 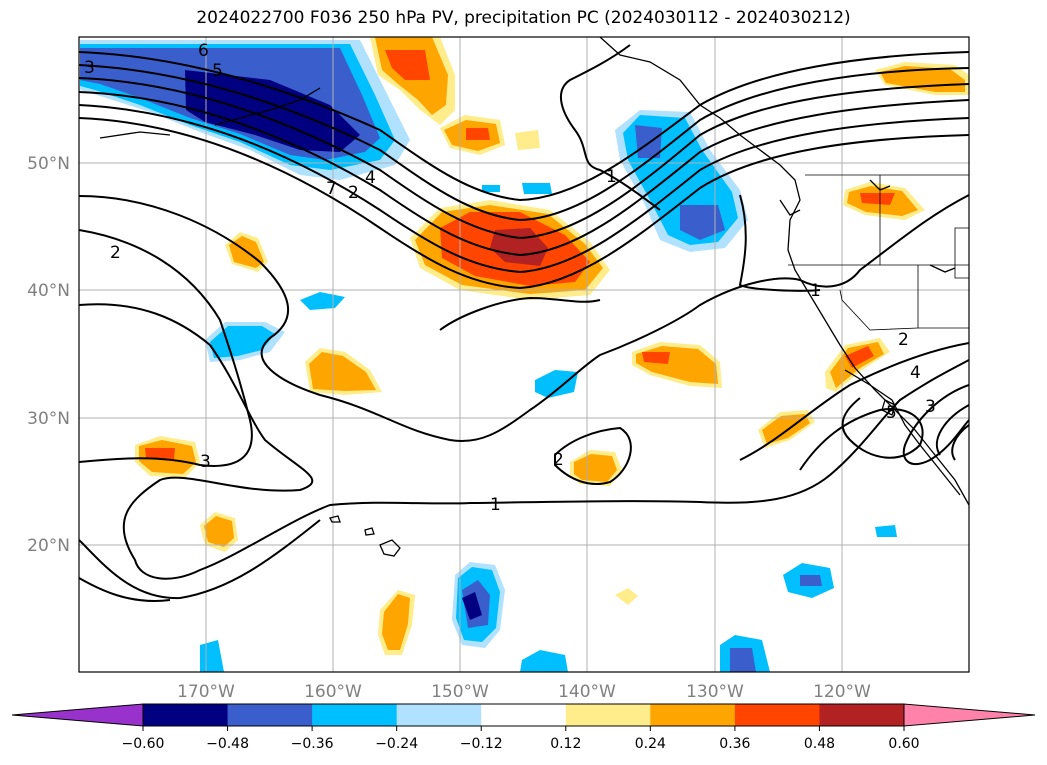 What do you see at coordinates (333, 692) in the screenshot?
I see `lon-label: 160°W` at bounding box center [333, 692].